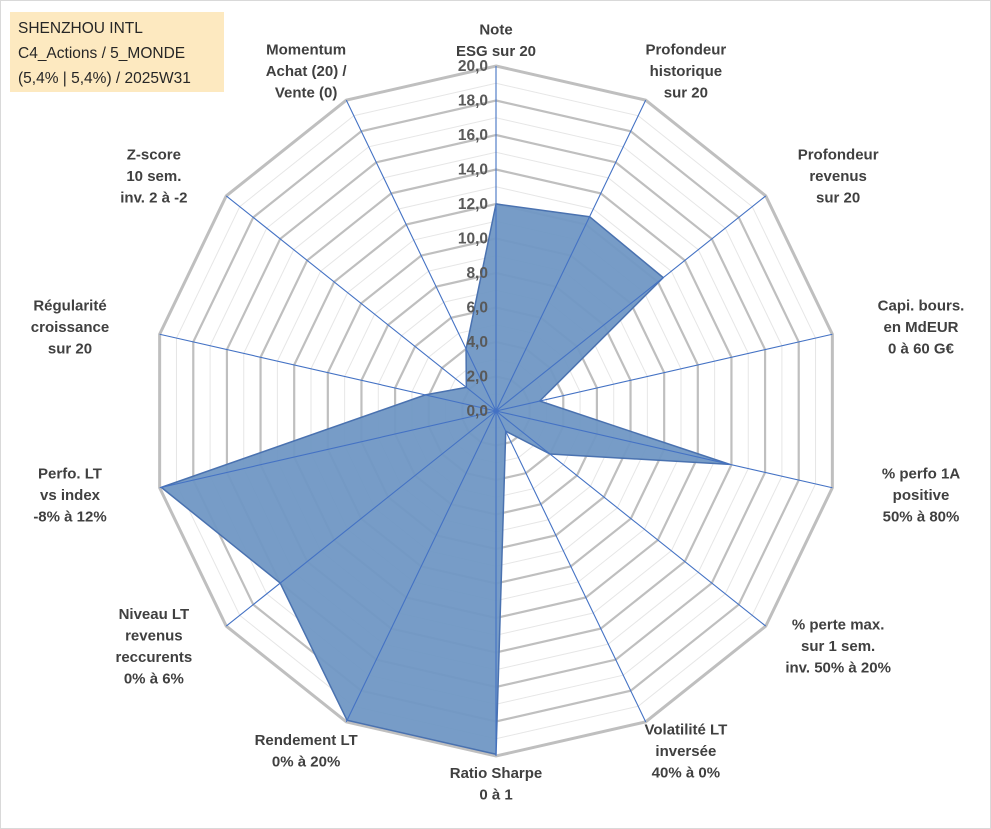  I want to click on axis-label-line: 0 à 60 G€, so click(921, 349).